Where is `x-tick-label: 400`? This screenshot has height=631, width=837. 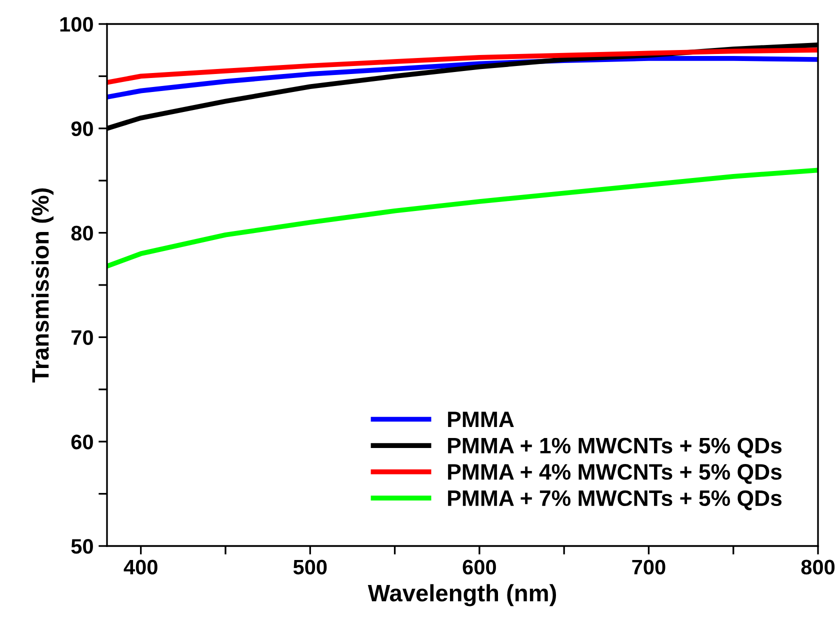
x-tick-label: 400 is located at coordinates (141, 567).